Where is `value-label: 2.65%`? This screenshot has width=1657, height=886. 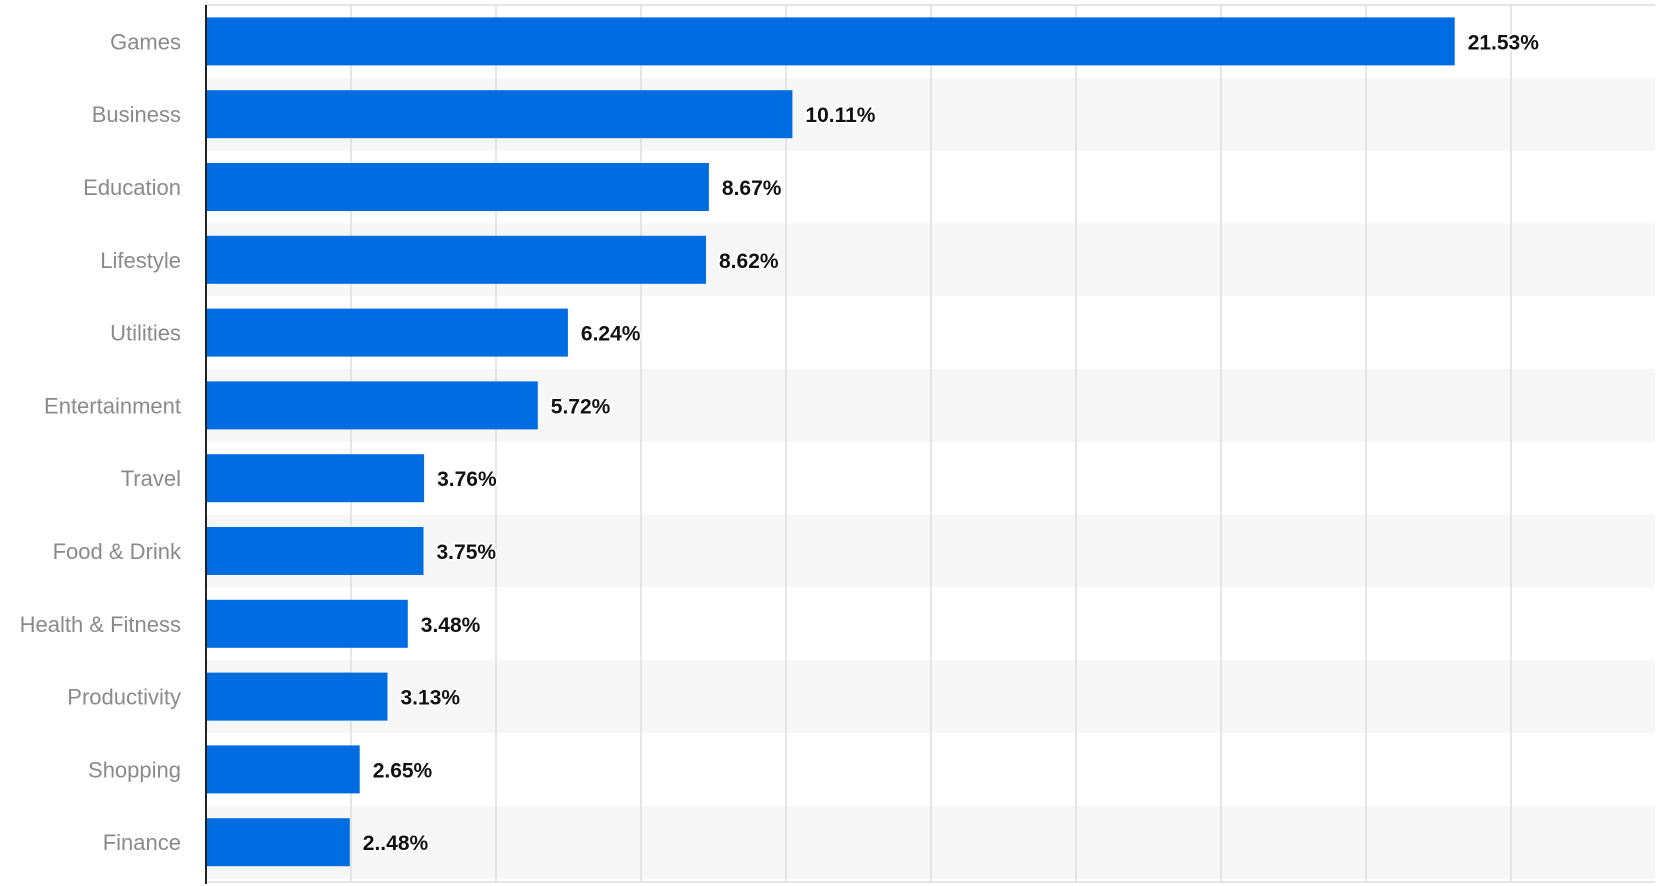
value-label: 2.65% is located at coordinates (403, 770).